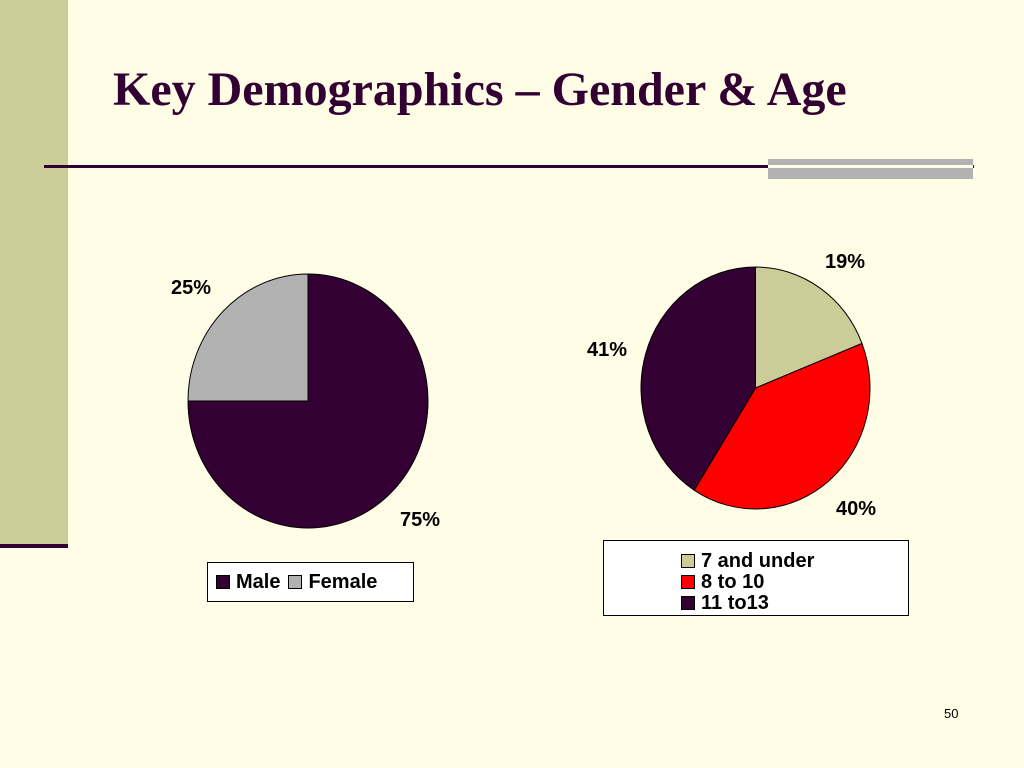 The height and width of the screenshot is (768, 1024). I want to click on legend-item-11-to-13: 11 to13, so click(794, 602).